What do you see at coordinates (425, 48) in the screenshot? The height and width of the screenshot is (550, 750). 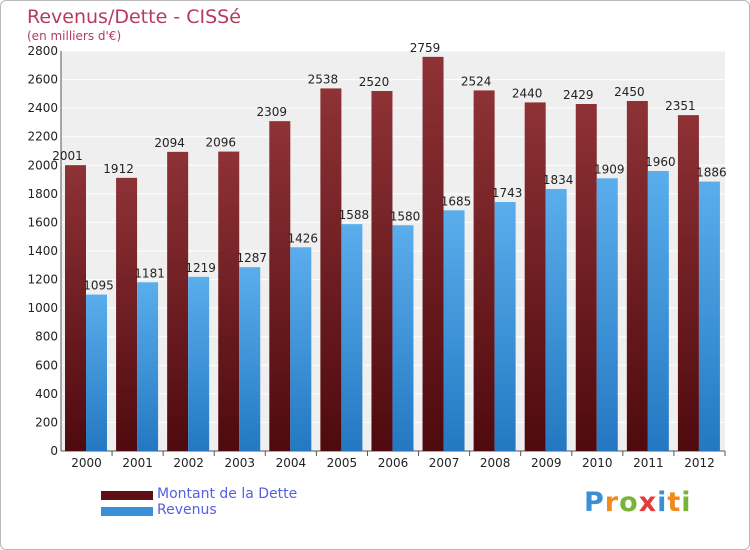 I see `data-label-dette: 2759` at bounding box center [425, 48].